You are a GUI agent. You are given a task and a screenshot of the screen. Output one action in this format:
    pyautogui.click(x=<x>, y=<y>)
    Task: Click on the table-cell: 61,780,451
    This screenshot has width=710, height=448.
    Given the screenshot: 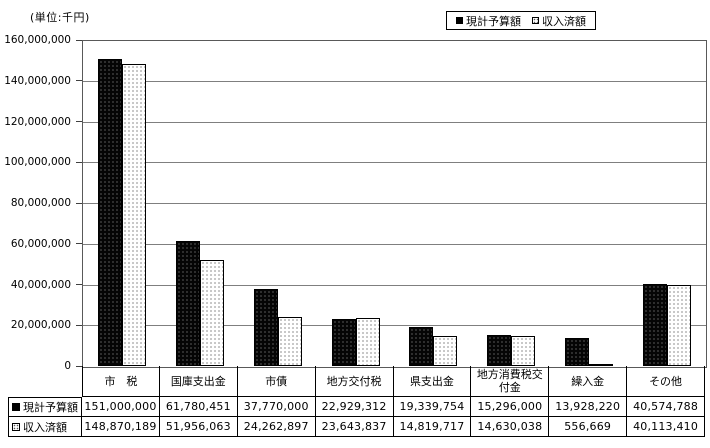 What is the action you would take?
    pyautogui.click(x=198, y=407)
    